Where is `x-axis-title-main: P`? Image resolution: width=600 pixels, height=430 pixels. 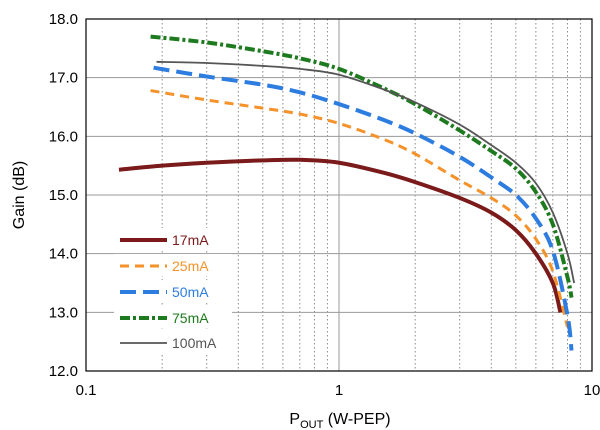
x-axis-title-main: P is located at coordinates (294, 419).